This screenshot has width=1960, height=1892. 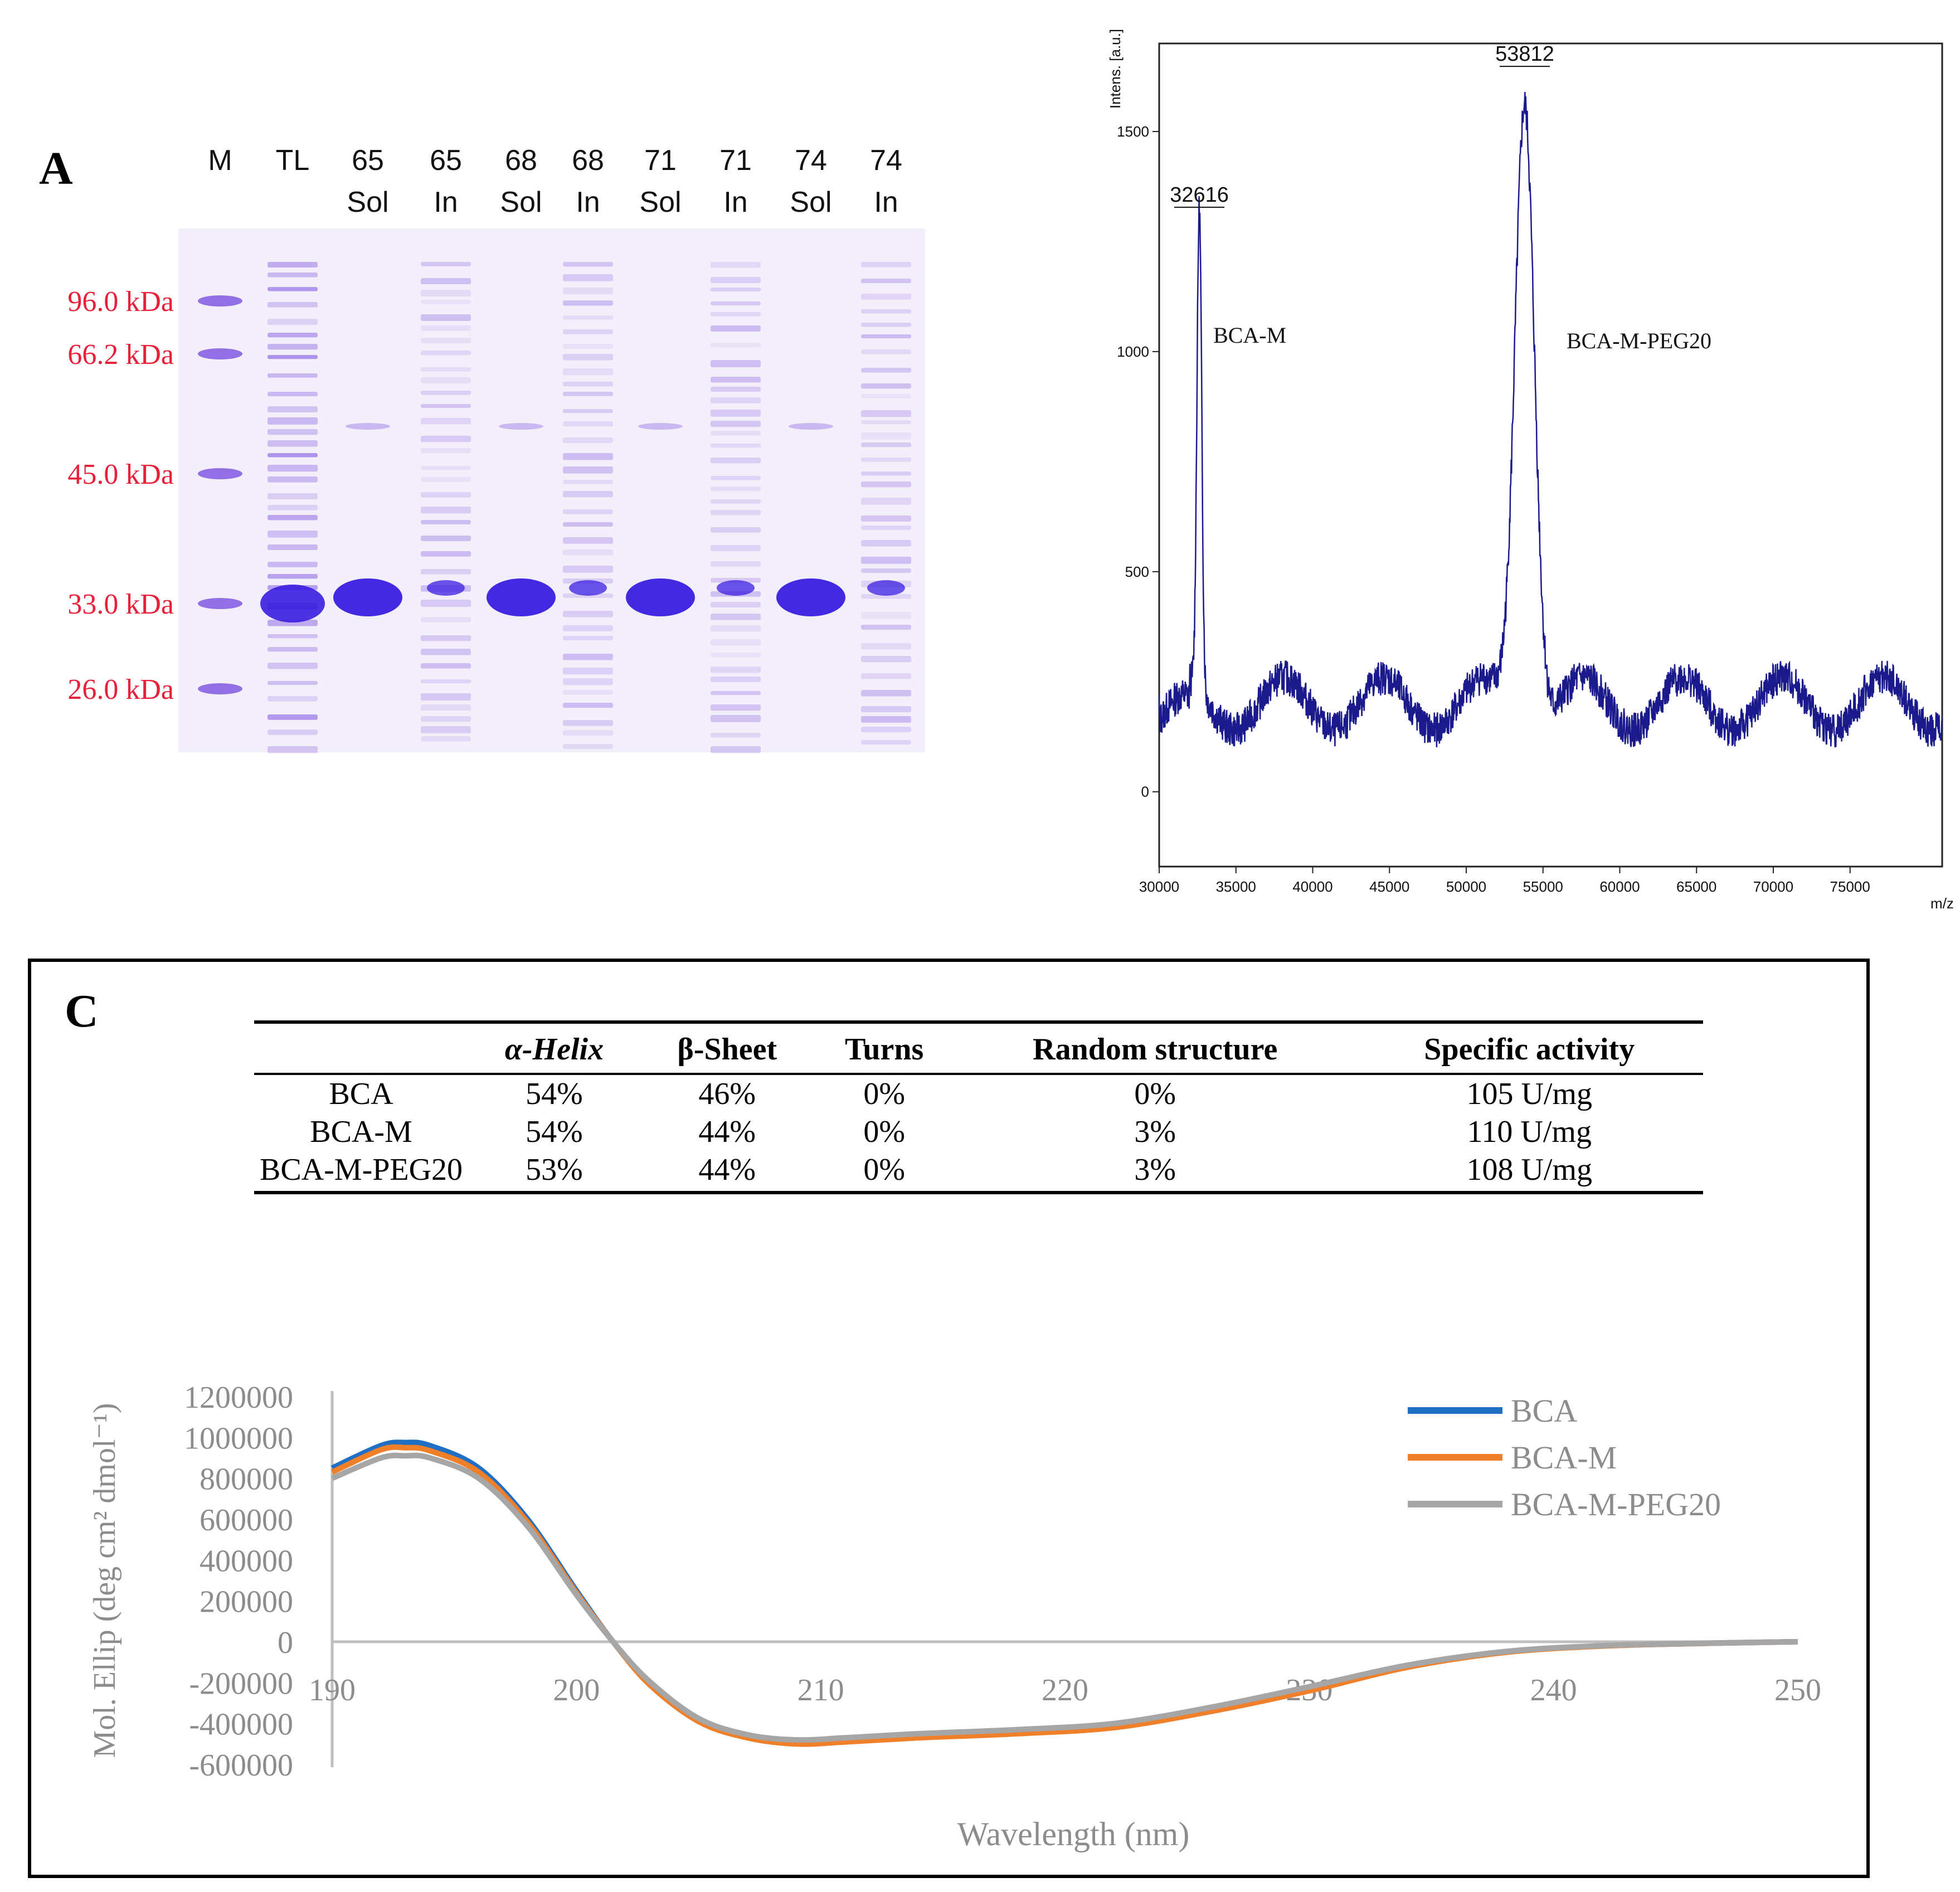 I want to click on y-tick-label: 0, so click(x=285, y=1643).